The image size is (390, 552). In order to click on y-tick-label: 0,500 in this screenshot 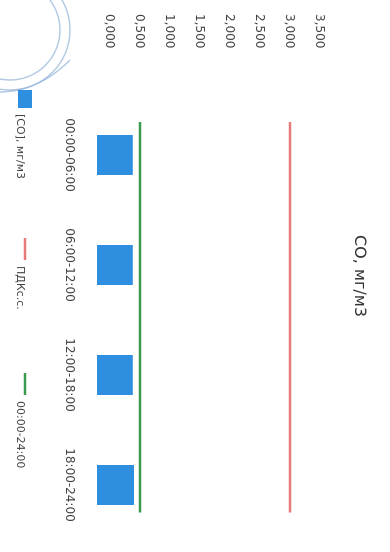, I will do `click(140, 31)`.